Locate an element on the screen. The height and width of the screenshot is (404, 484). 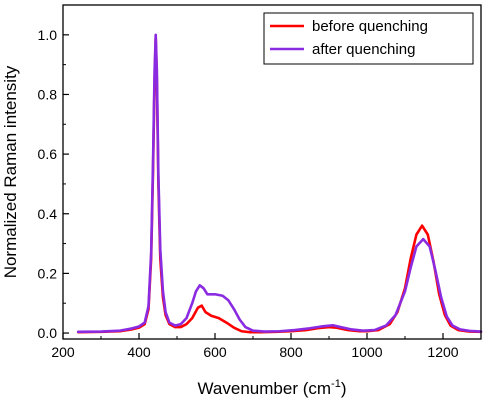
legend-box is located at coordinates (368, 38).